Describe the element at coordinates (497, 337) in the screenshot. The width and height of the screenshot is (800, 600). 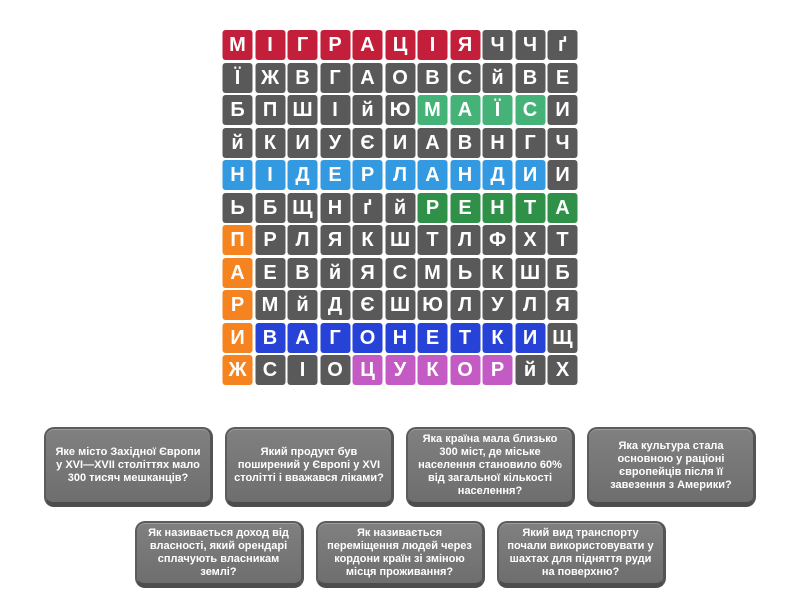
I see `grid-tile-r10c9: К` at that location.